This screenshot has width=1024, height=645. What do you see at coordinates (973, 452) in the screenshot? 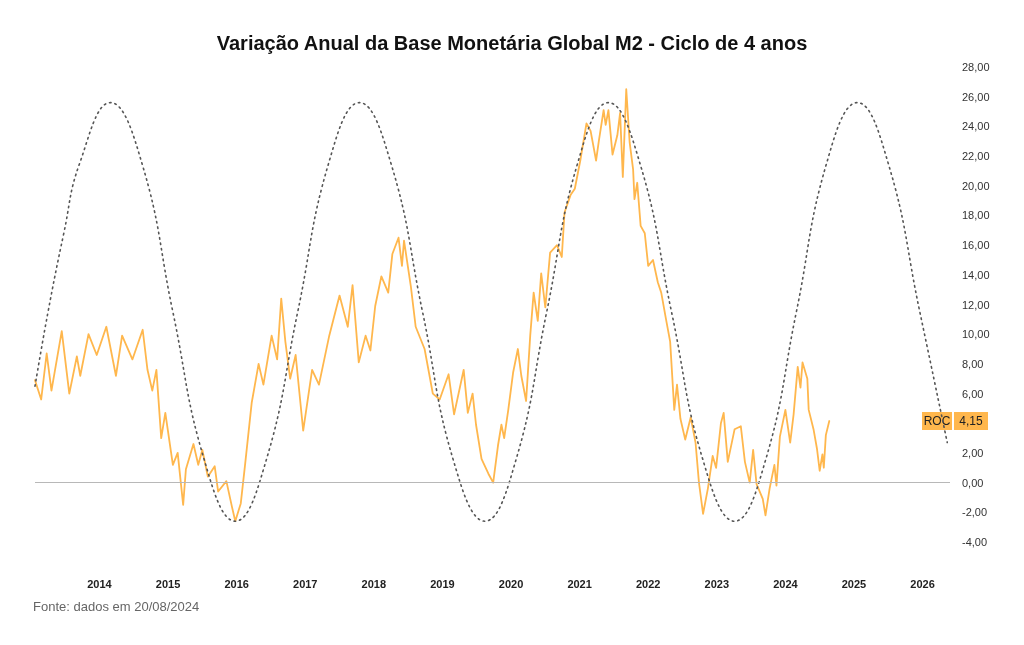
I see `y-tick-label: 2,00` at bounding box center [973, 452].